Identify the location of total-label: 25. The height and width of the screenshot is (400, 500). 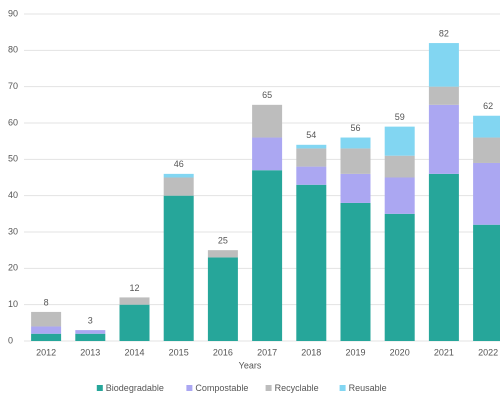
(223, 241).